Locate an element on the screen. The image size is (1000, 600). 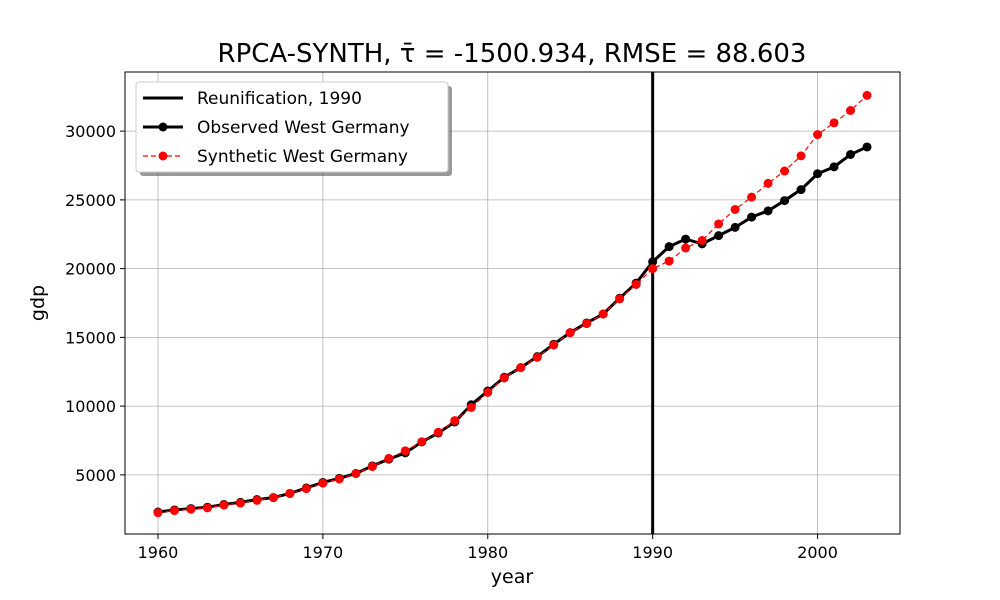
y-tick-label: 15000 is located at coordinates (90, 337).